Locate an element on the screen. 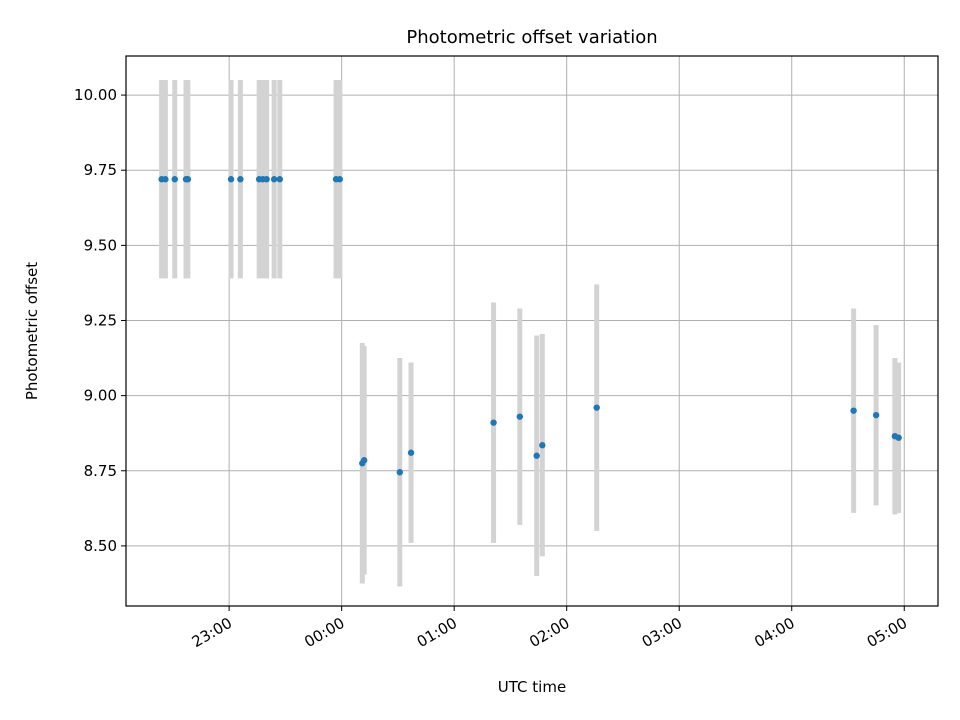 The height and width of the screenshot is (720, 960). y-tick-label: 9.50 is located at coordinates (100, 245).